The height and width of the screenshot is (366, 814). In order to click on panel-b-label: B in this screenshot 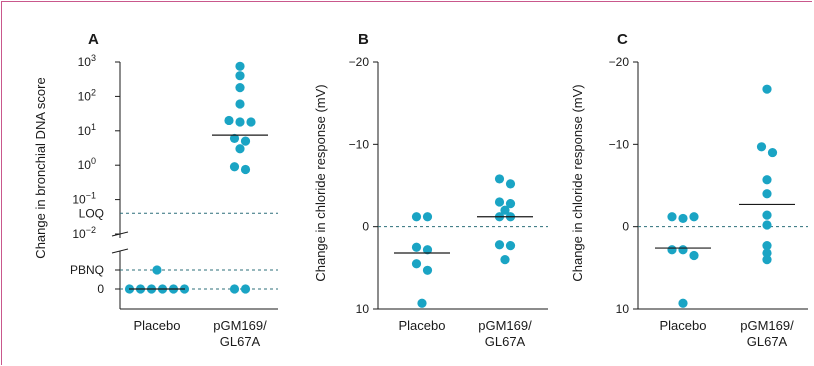, I will do `click(363, 39)`.